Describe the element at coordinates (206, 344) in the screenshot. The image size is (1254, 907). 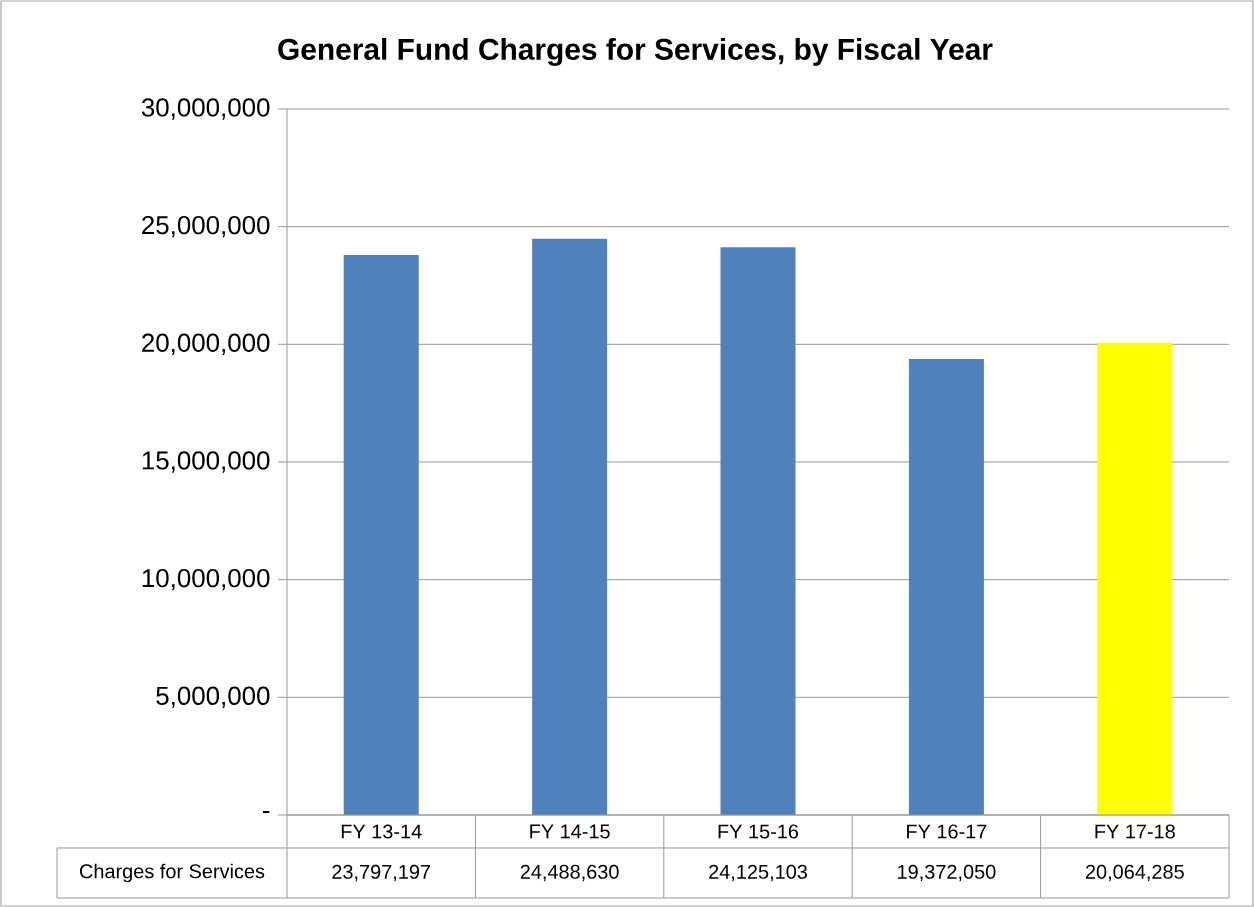
I see `y-tick-label: 20,000,000` at that location.